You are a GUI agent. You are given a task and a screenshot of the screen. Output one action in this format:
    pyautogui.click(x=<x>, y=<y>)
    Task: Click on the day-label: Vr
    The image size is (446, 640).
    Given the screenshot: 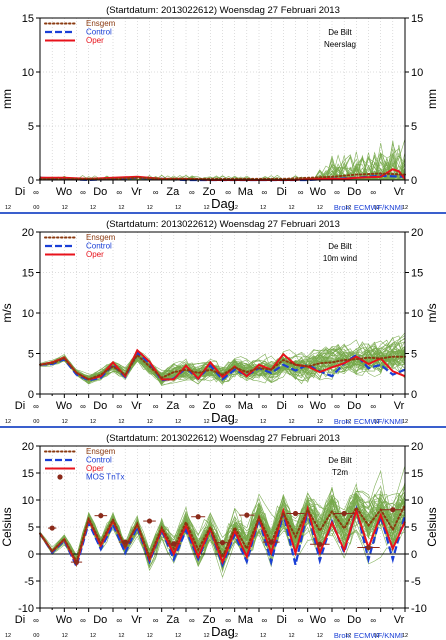 What is the action you would take?
    pyautogui.click(x=136, y=406)
    